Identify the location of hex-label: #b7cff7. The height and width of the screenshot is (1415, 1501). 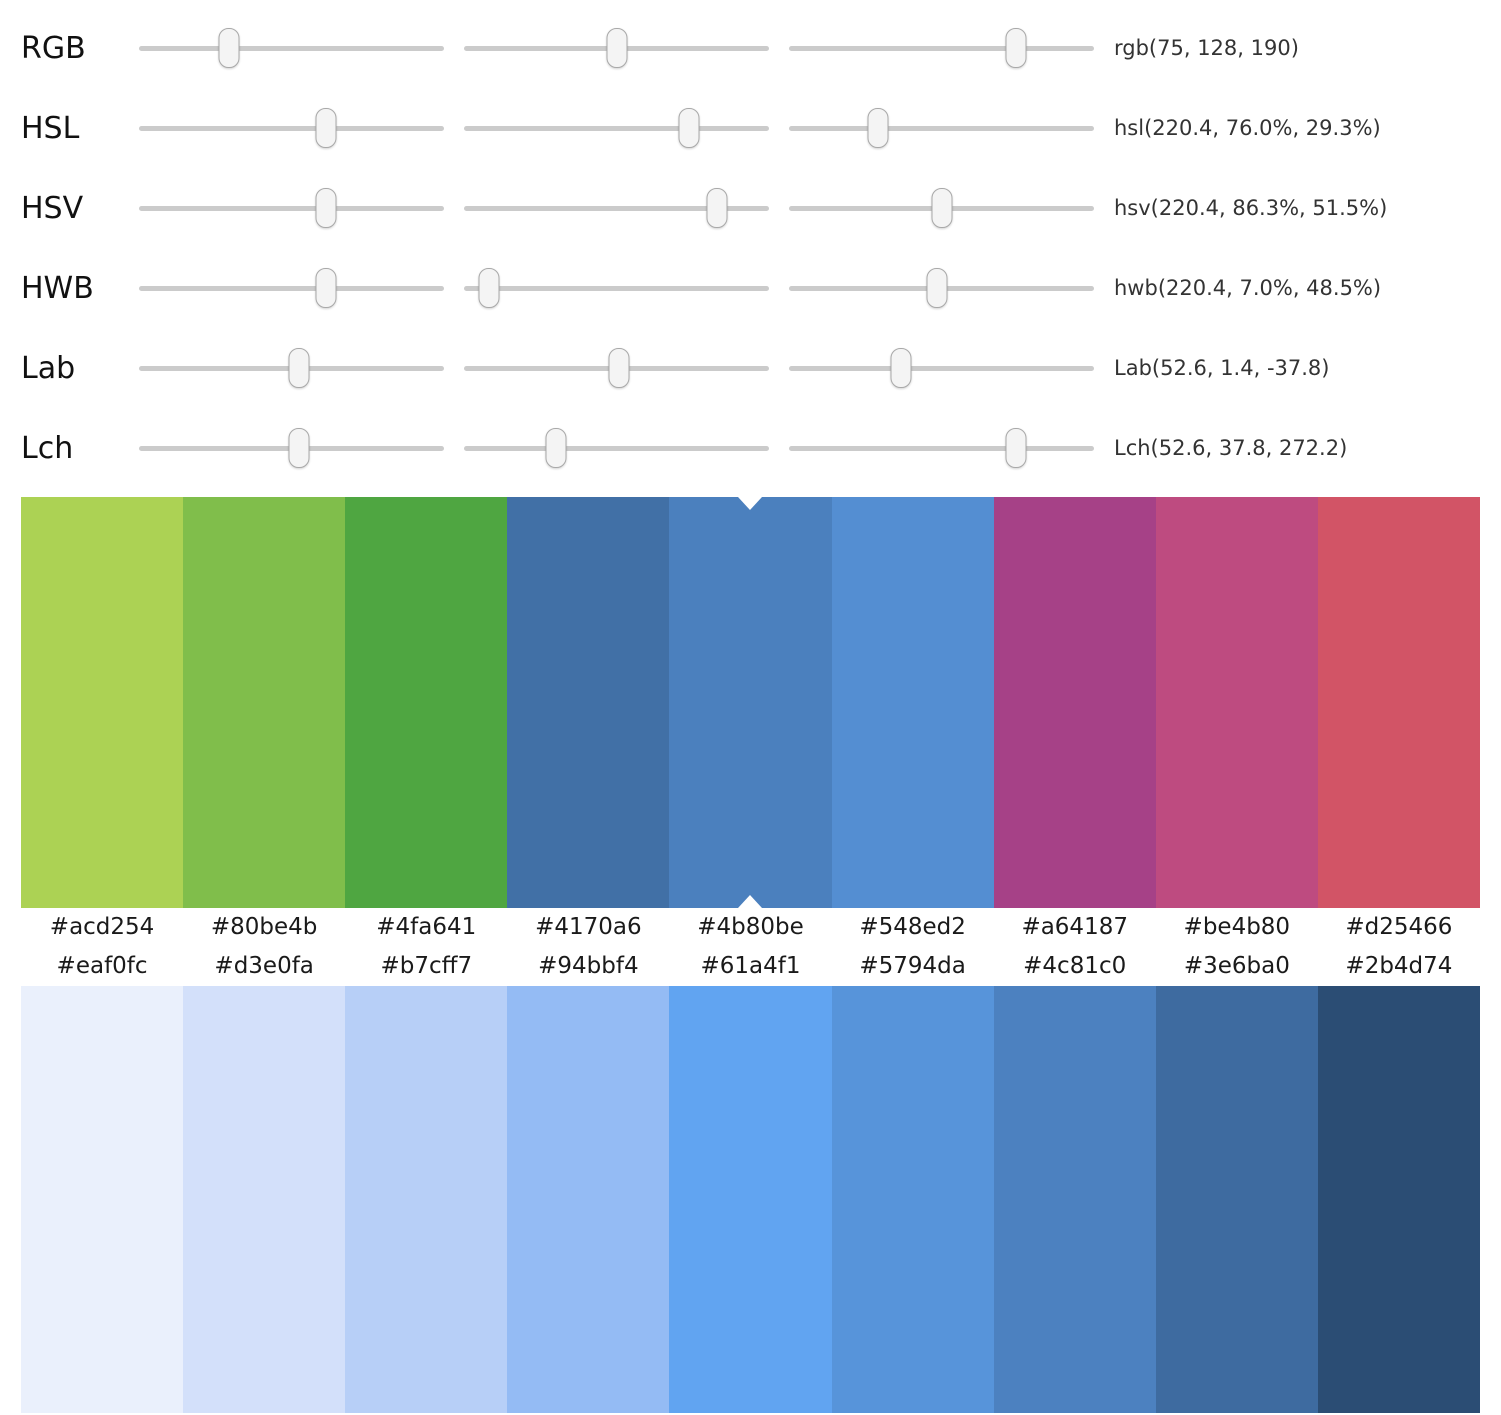
(426, 966).